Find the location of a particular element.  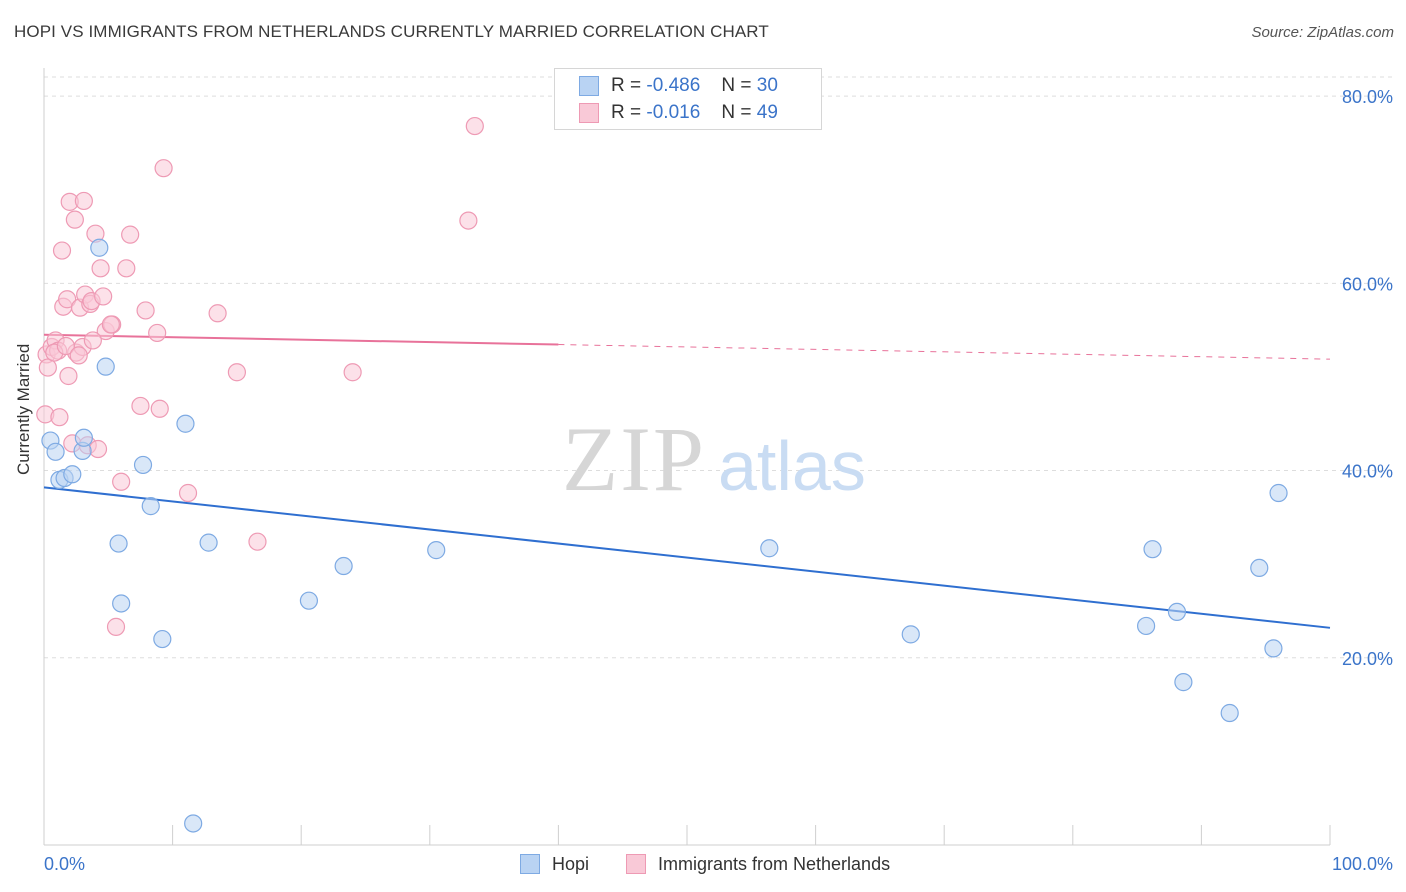

netherlands-trend-extension is located at coordinates (944, 352).